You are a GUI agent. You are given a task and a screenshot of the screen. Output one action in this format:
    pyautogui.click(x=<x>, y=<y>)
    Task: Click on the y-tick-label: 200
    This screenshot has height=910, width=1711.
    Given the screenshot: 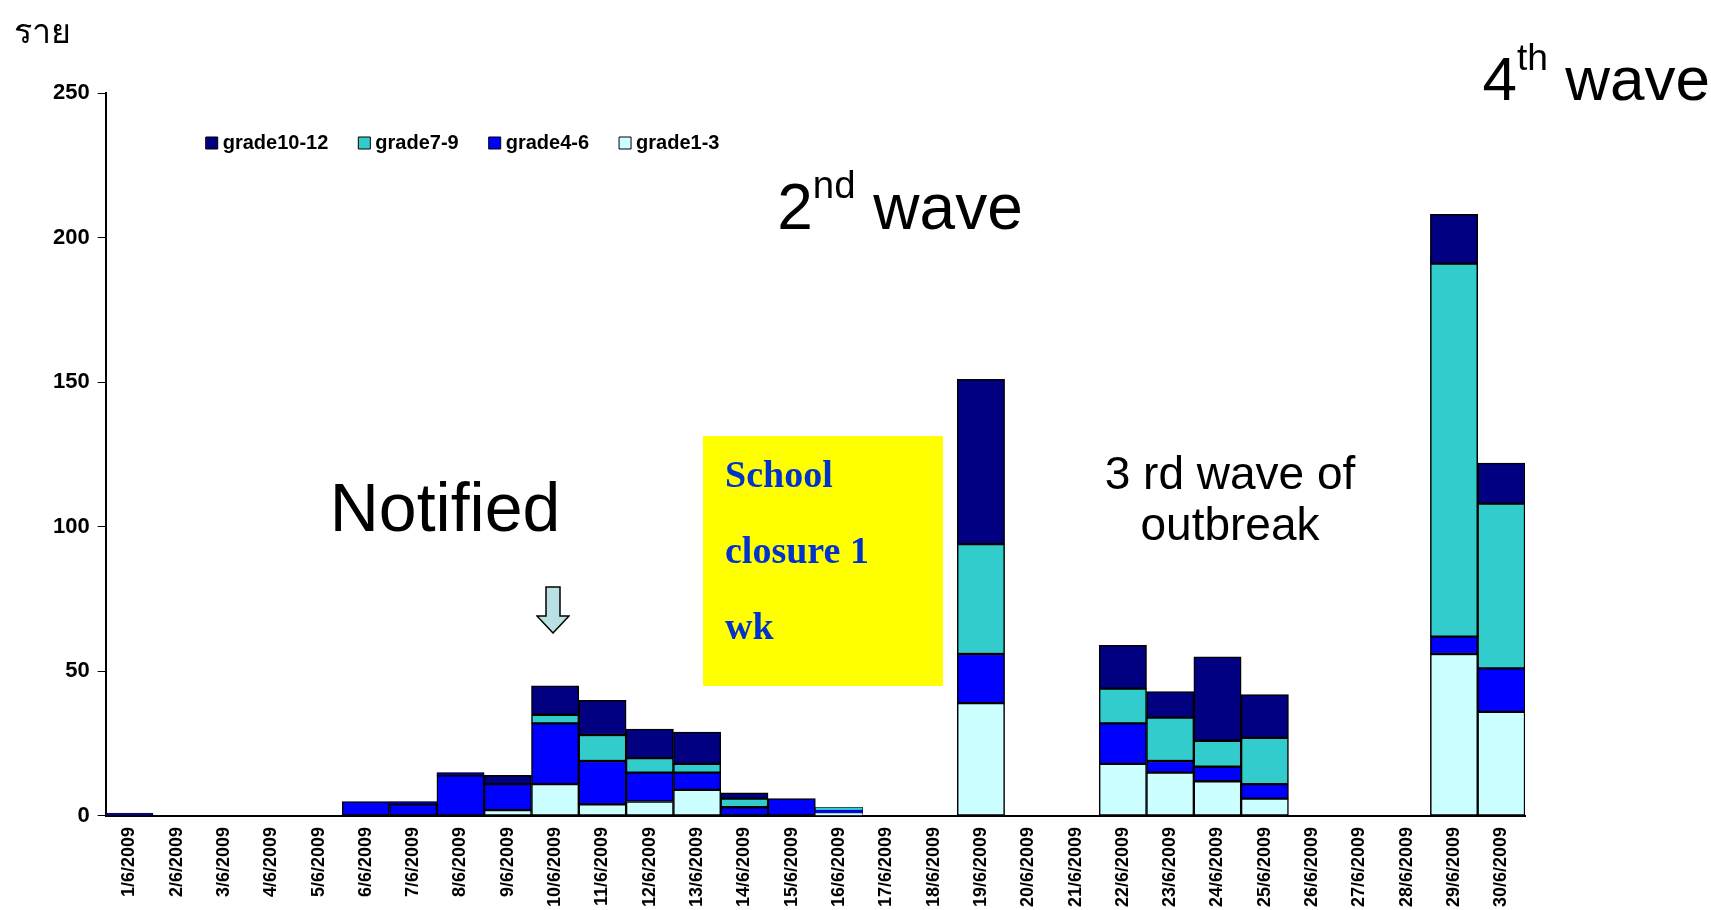 What is the action you would take?
    pyautogui.click(x=71, y=236)
    